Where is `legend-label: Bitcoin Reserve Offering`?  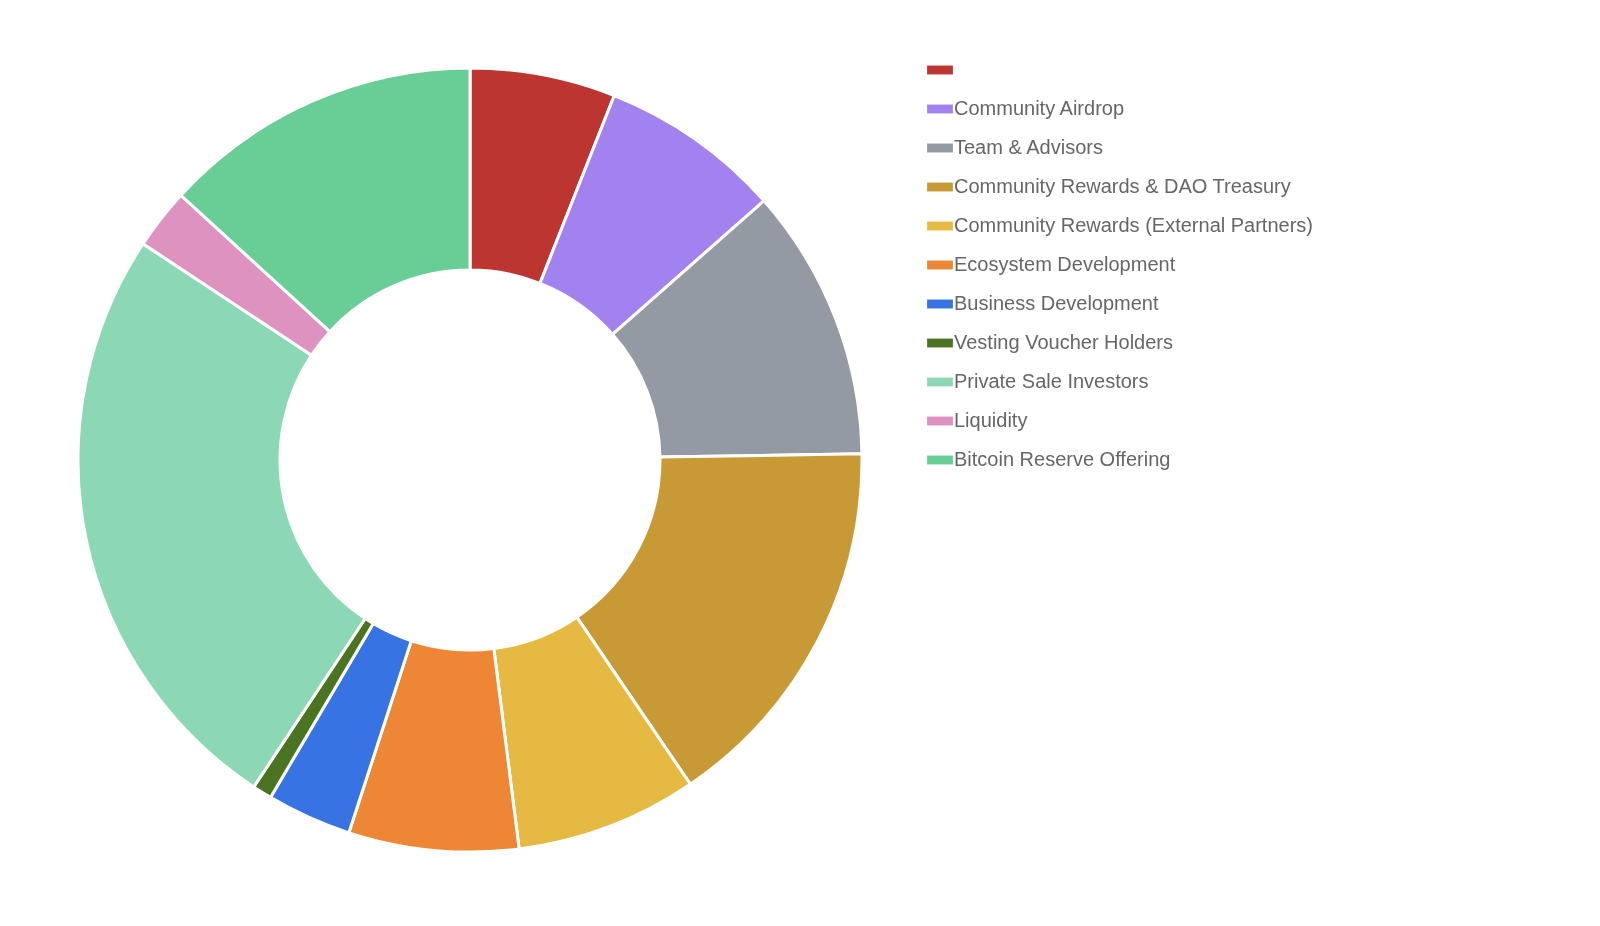 legend-label: Bitcoin Reserve Offering is located at coordinates (1062, 459).